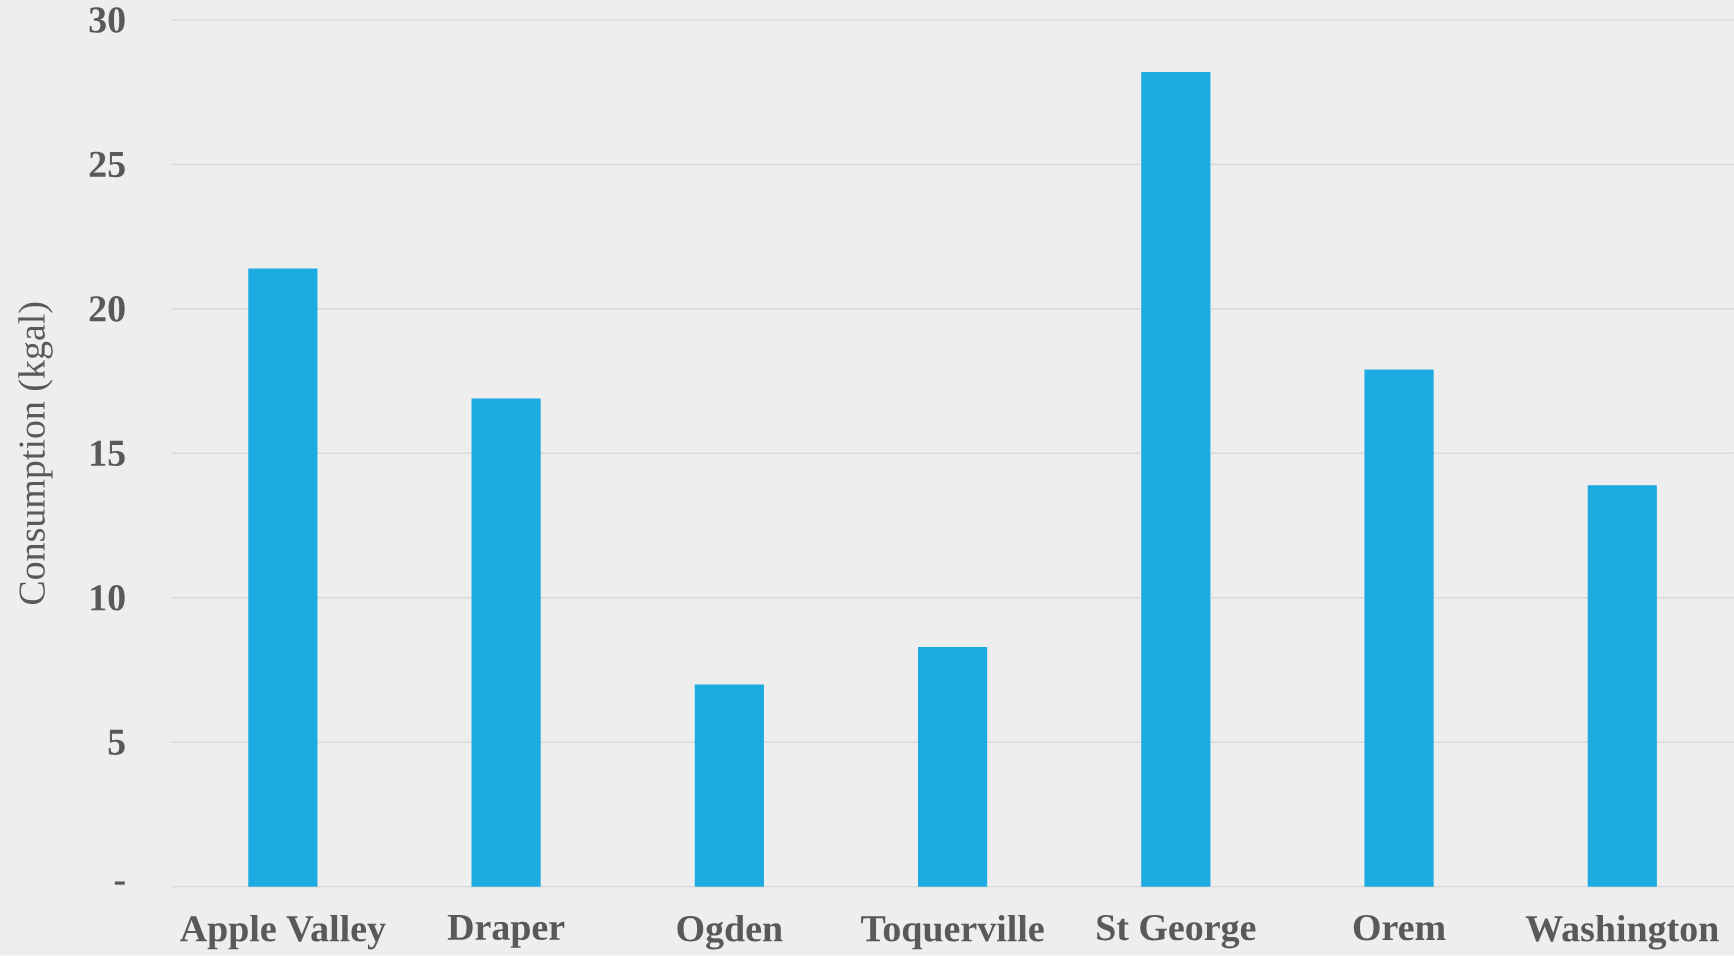 The height and width of the screenshot is (956, 1734). What do you see at coordinates (119, 883) in the screenshot?
I see `y-tick-label: -` at bounding box center [119, 883].